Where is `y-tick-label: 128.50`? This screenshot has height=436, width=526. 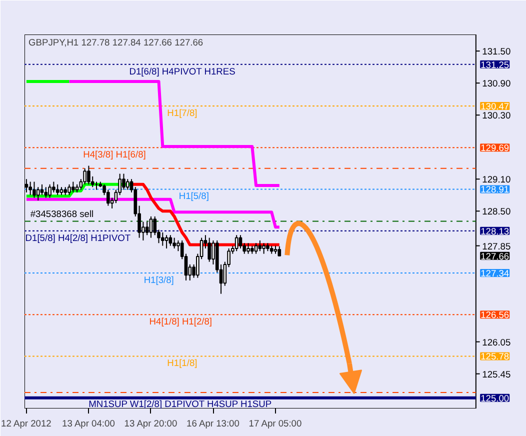
y-tick-label: 128.50 is located at coordinates (496, 211).